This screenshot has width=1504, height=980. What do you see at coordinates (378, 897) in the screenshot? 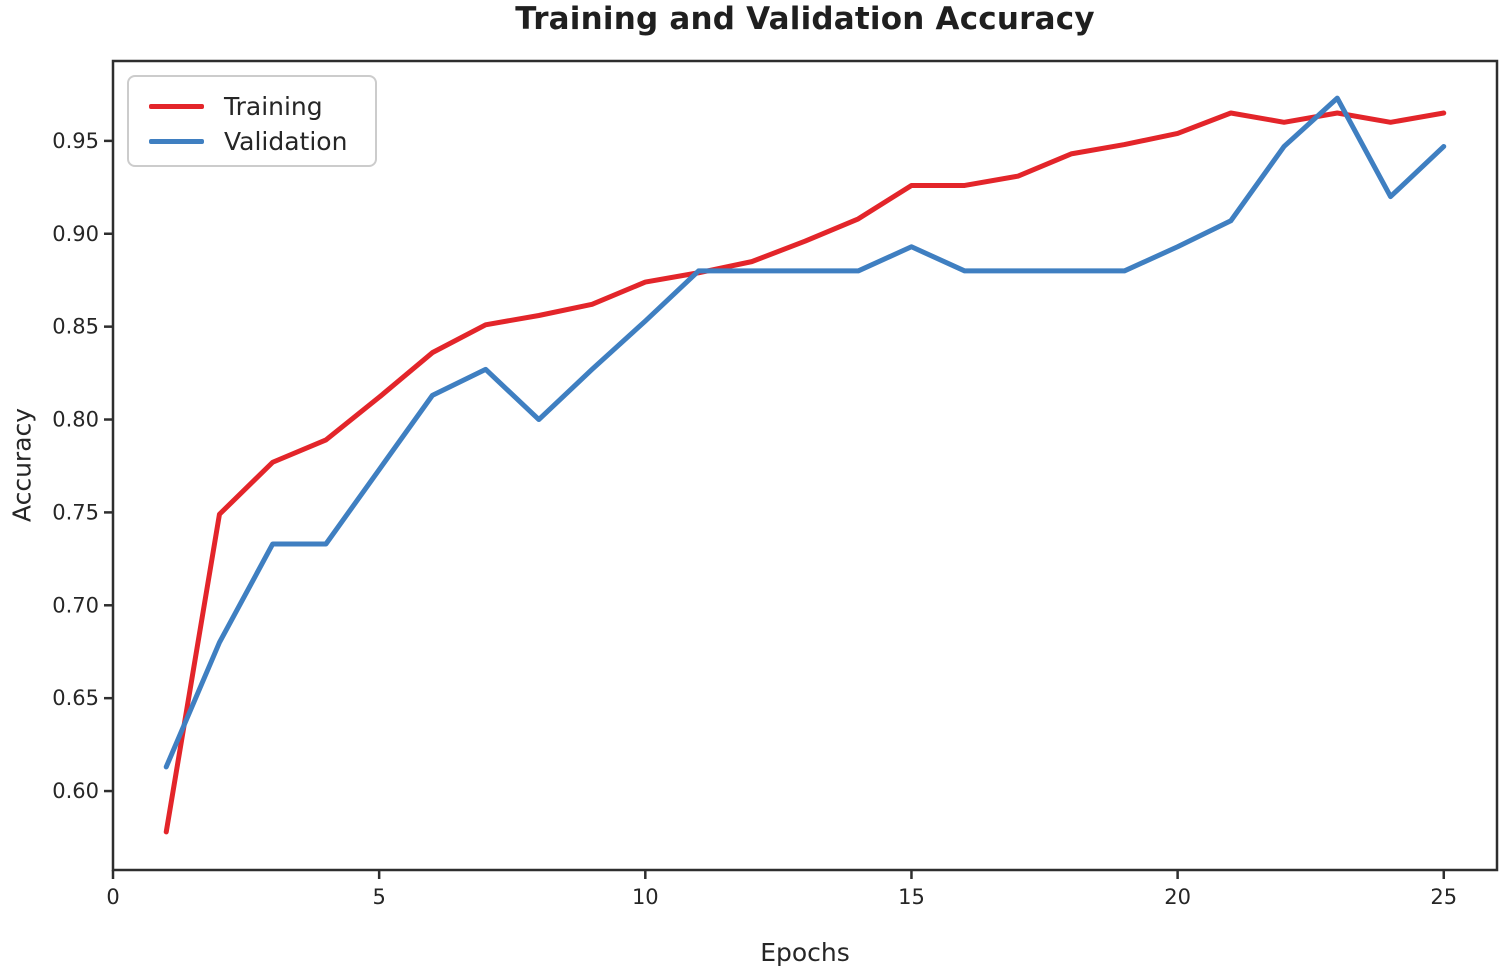
I see `x-tick-label: 5` at bounding box center [378, 897].